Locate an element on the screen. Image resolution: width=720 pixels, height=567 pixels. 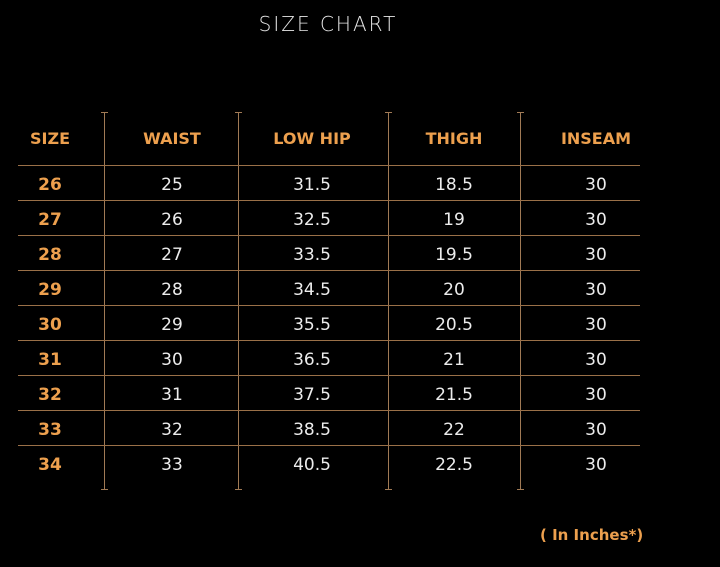
table-cell: 25 is located at coordinates (172, 185).